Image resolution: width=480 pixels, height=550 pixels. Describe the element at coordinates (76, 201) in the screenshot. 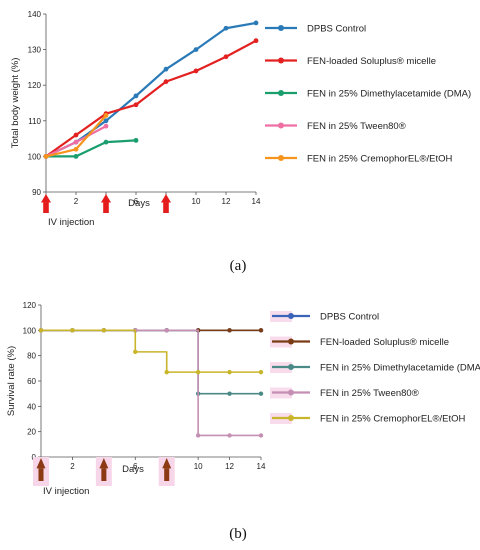

I see `chart-a-x-tick-label: 2` at that location.